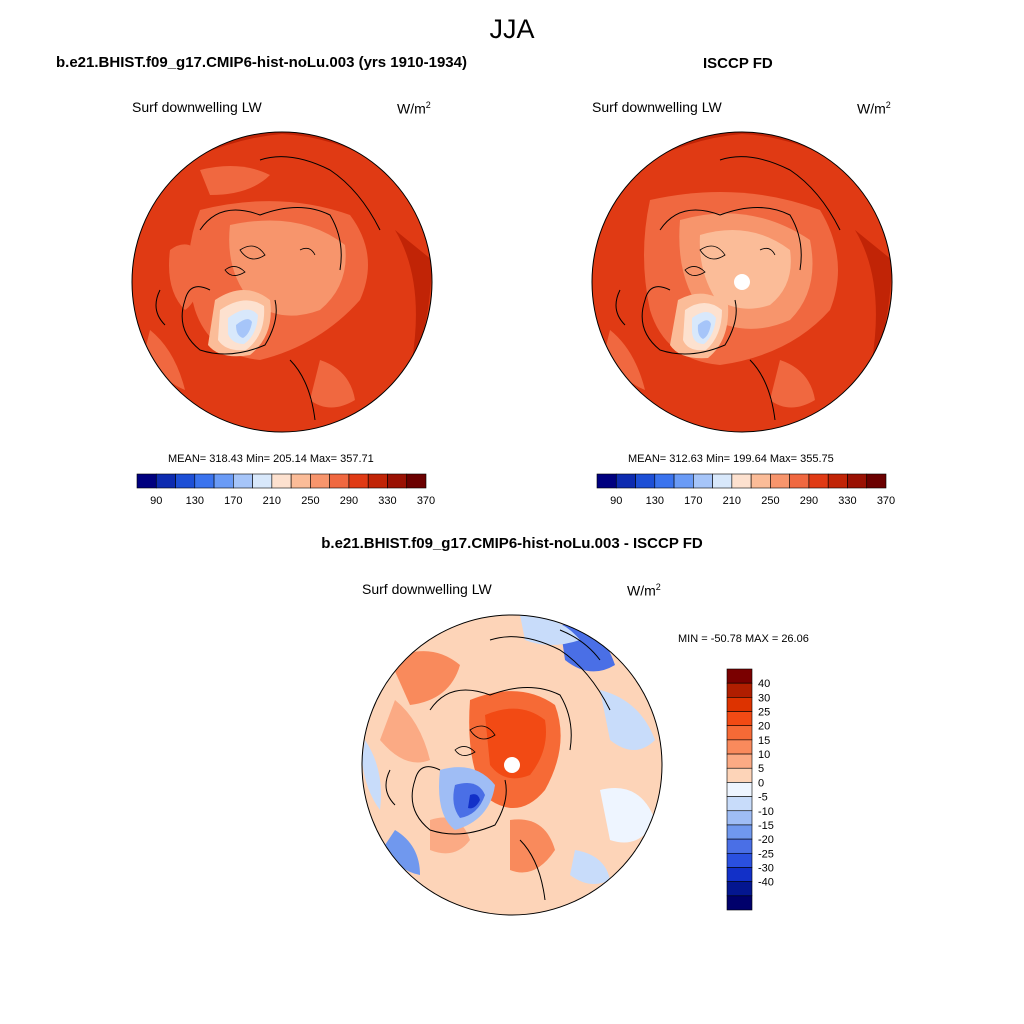 The height and width of the screenshot is (1024, 1024). Describe the element at coordinates (761, 783) in the screenshot. I see `diff-colorbar-tick-label: 0` at that location.